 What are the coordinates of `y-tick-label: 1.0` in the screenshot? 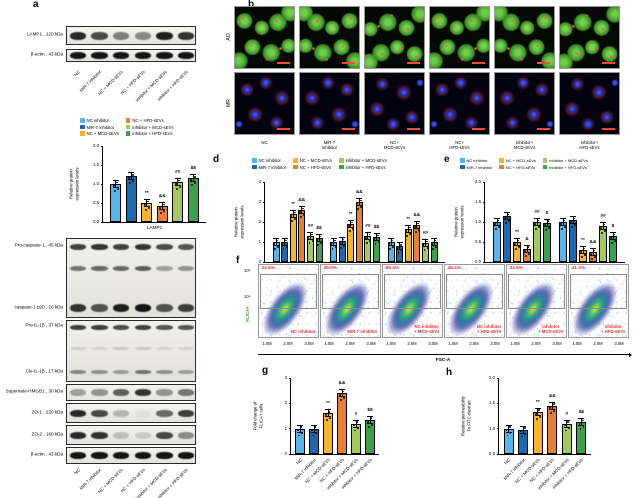 It's located at (96, 183).